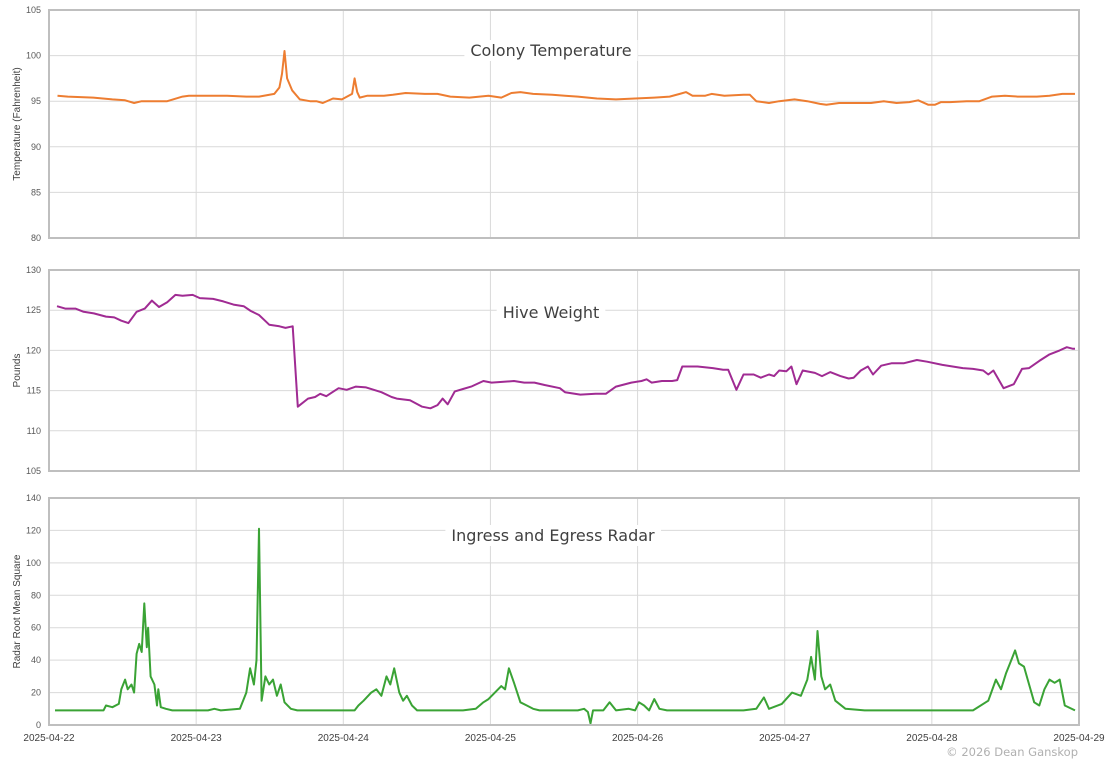 The image size is (1109, 770). I want to click on chart-title: Colony Temperature, so click(550, 50).